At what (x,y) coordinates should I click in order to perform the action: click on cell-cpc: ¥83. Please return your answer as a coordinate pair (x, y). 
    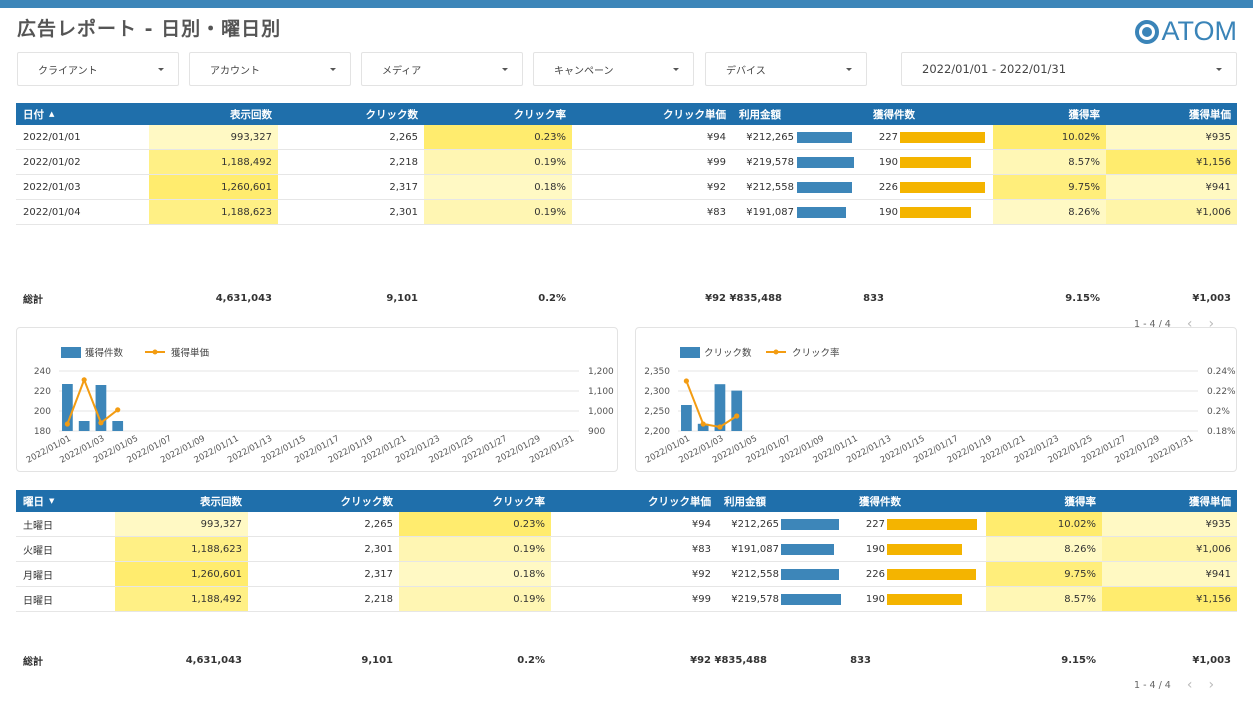
    Looking at the image, I should click on (716, 212).